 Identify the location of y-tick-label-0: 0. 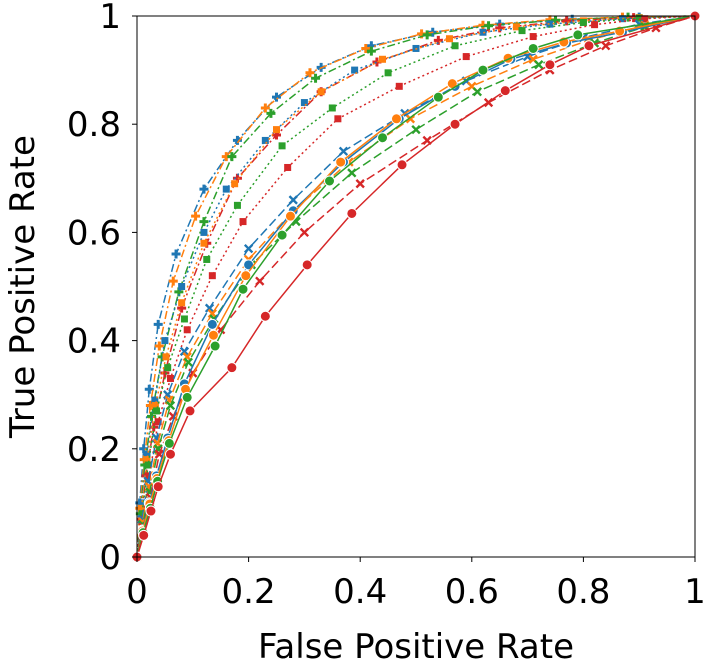
(110, 558).